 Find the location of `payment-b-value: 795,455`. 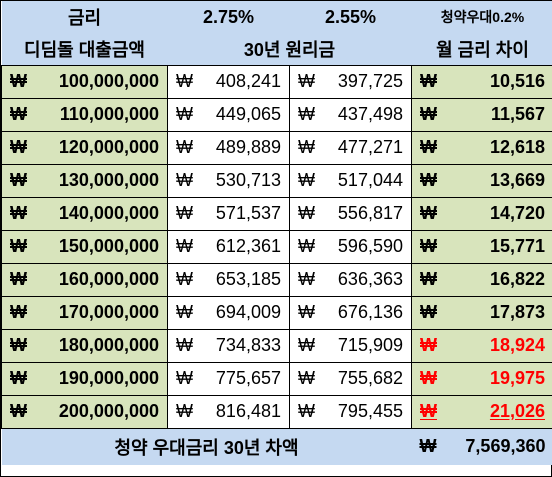

payment-b-value: 795,455 is located at coordinates (370, 411).